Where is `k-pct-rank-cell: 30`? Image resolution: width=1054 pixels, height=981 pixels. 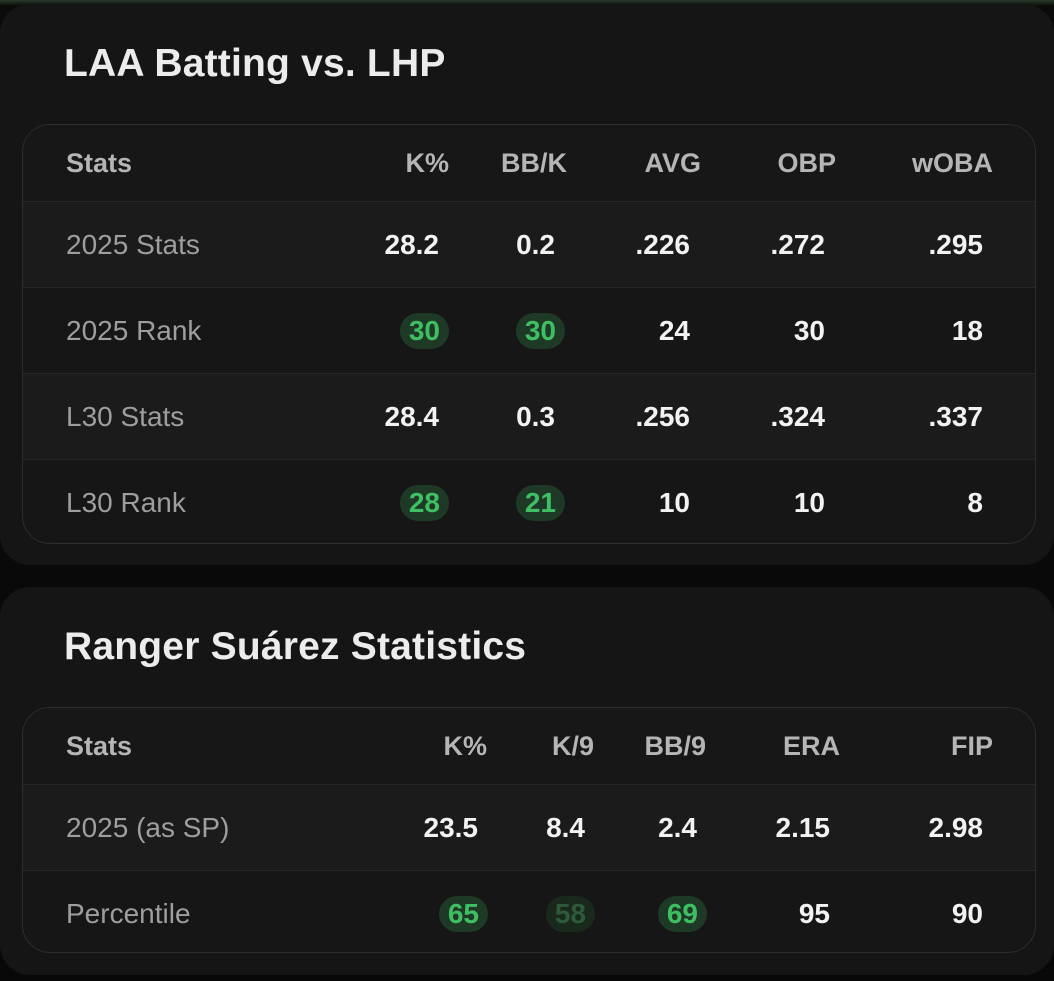 k-pct-rank-cell: 30 is located at coordinates (424, 330).